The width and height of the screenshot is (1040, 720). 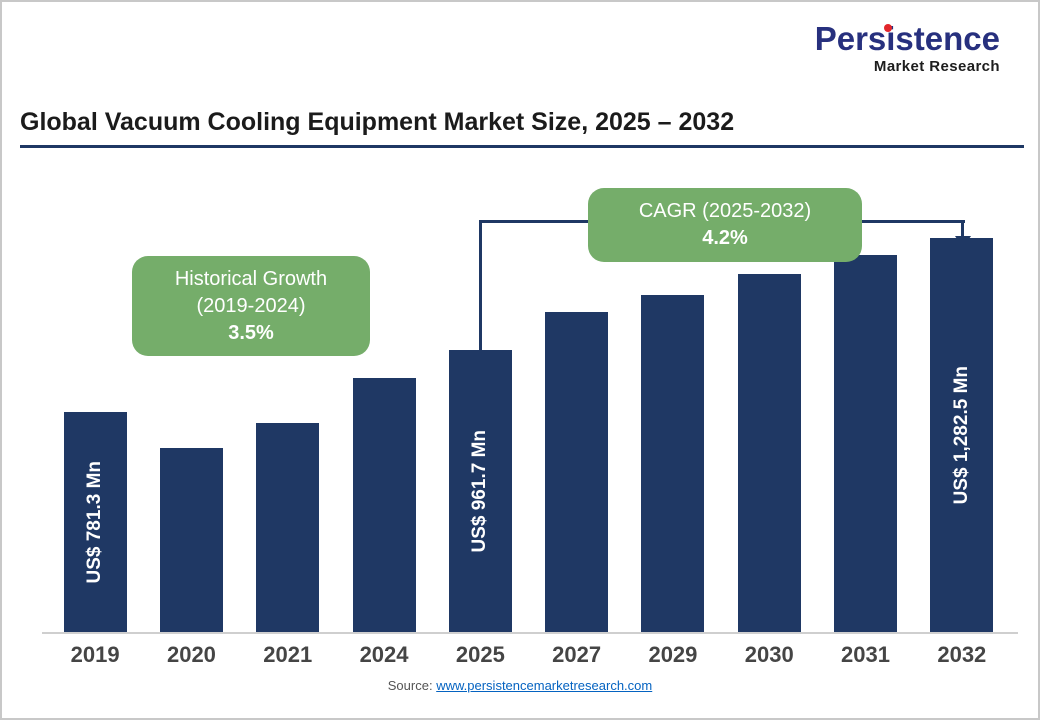 What do you see at coordinates (887, 28) in the screenshot?
I see `red-dot-icon` at bounding box center [887, 28].